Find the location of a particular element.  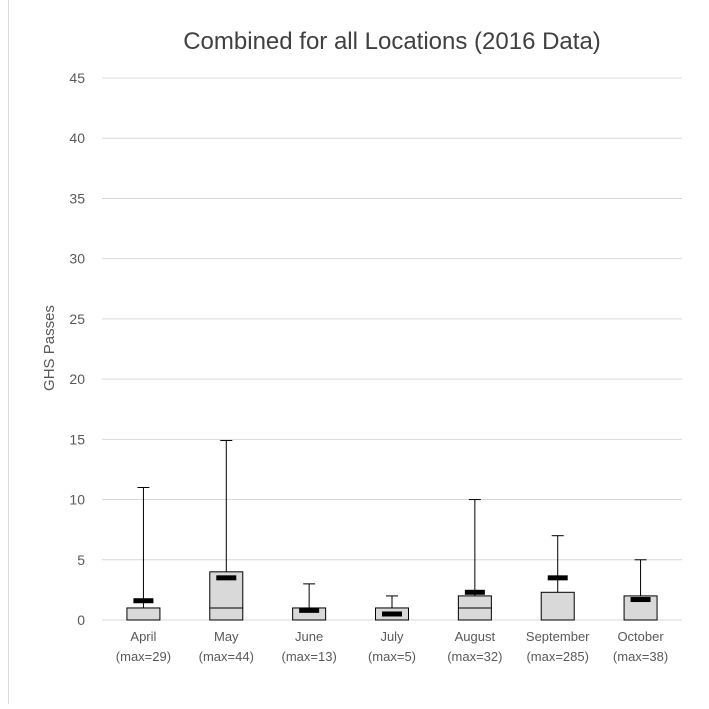

x-tick-sublabel: (max=38) is located at coordinates (640, 656).